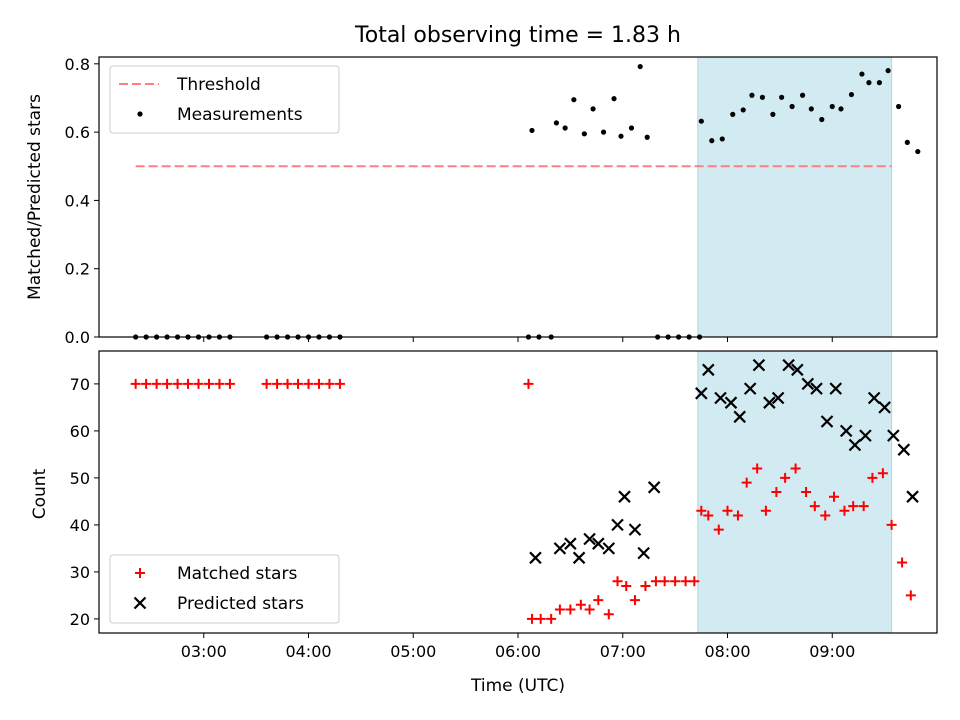 The width and height of the screenshot is (960, 720). I want to click on legend-measurement-swatch, so click(140, 114).